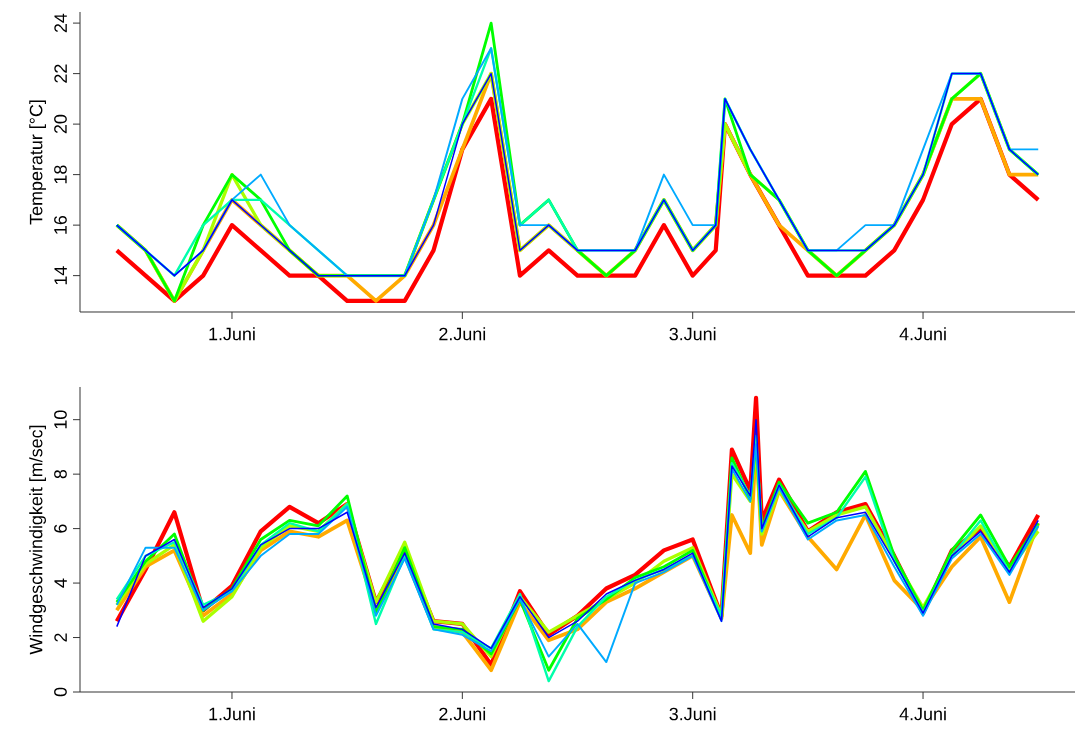 This screenshot has height=729, width=1075. What do you see at coordinates (60, 174) in the screenshot?
I see `y-tick-label: 18` at bounding box center [60, 174].